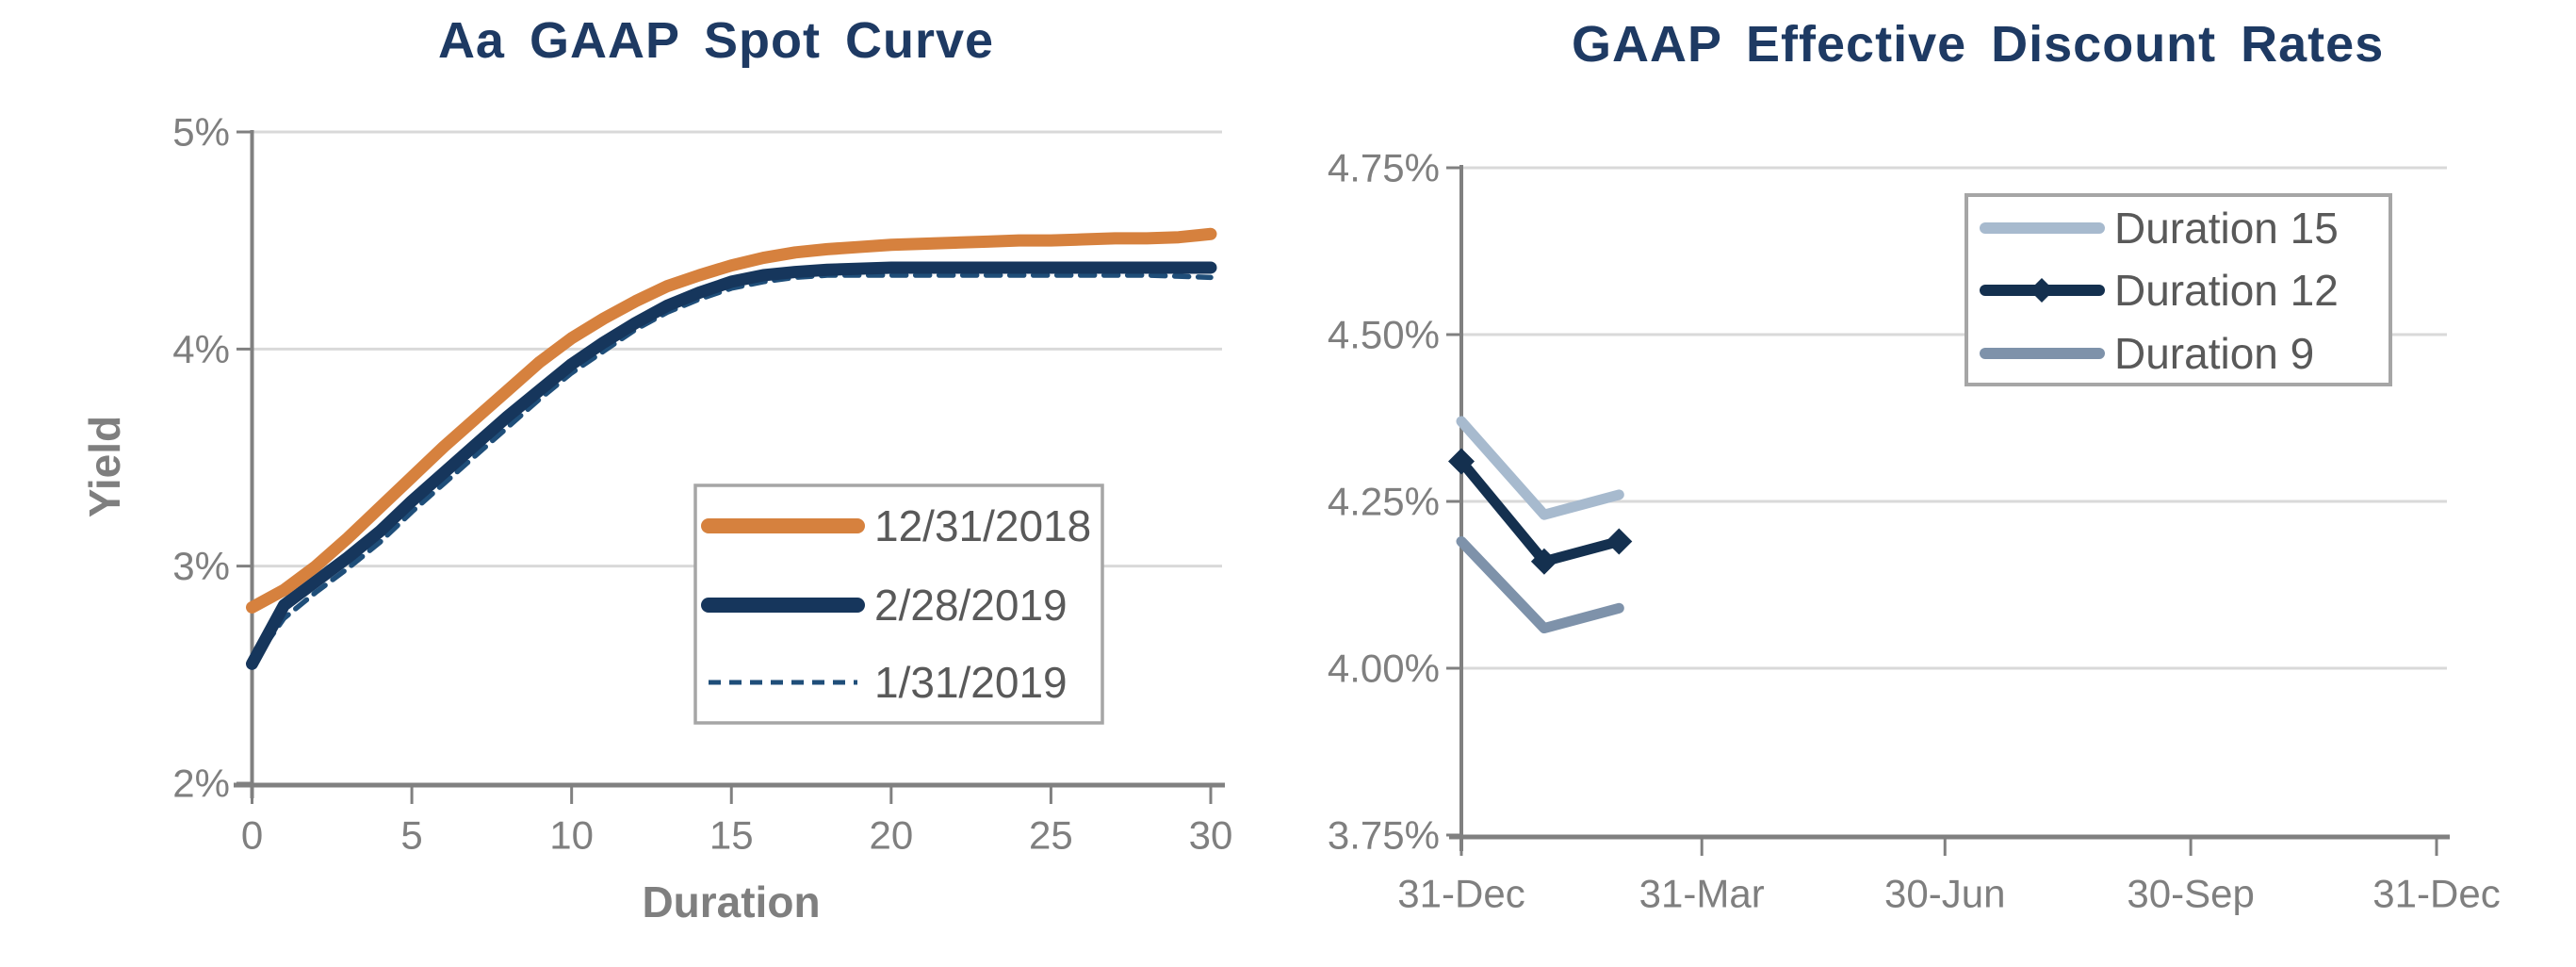  Describe the element at coordinates (201, 566) in the screenshot. I see `y-tick-label: 3%` at that location.